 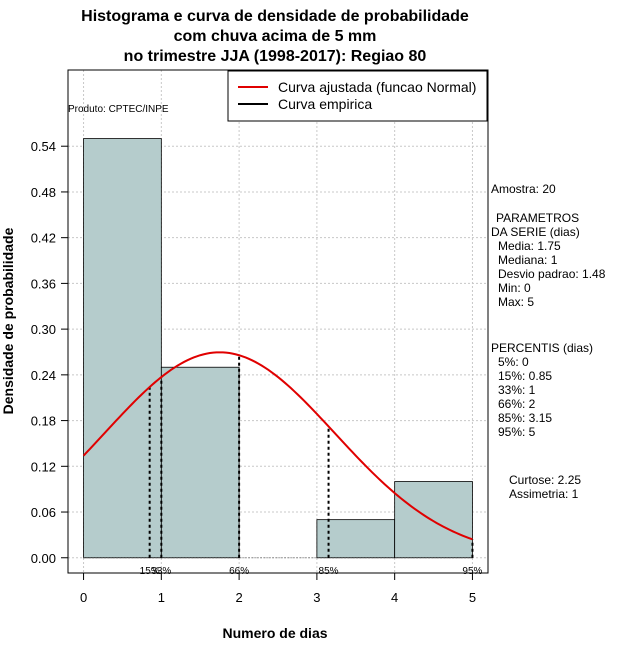 What do you see at coordinates (275, 36) in the screenshot?
I see `chart-title-line-2: com chuva acima de 5 mm` at bounding box center [275, 36].